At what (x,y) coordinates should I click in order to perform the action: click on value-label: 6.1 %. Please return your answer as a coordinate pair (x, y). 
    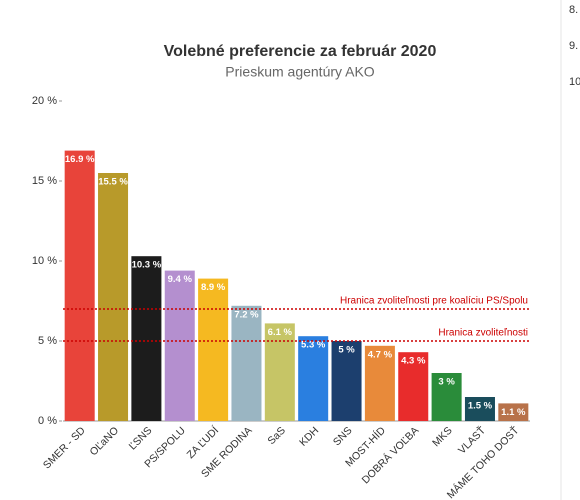
    Looking at the image, I should click on (280, 332).